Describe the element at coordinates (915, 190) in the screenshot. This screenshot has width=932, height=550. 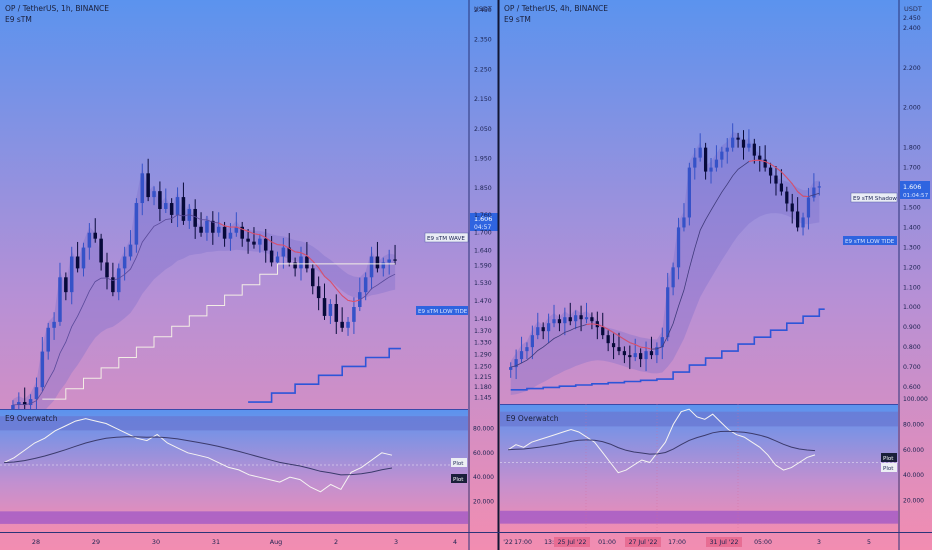
I see `right-price-badge` at that location.